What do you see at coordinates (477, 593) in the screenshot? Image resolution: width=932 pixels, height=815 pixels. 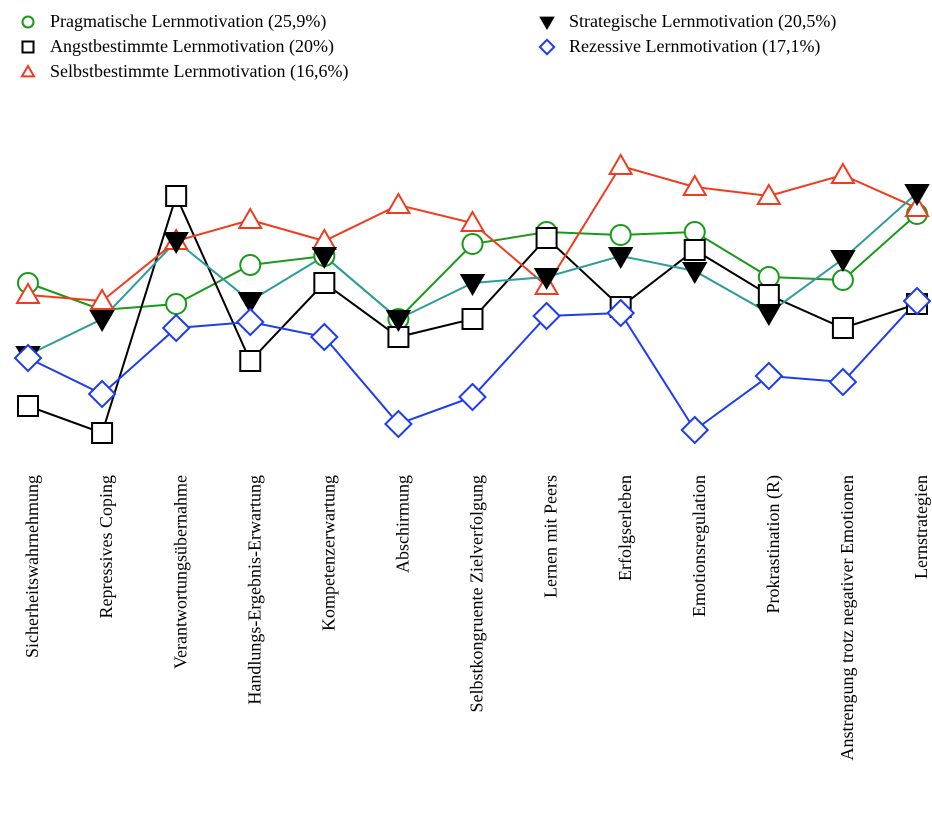 I see `x-tick-label: Selbstkongruente Zielverfolgung` at bounding box center [477, 593].